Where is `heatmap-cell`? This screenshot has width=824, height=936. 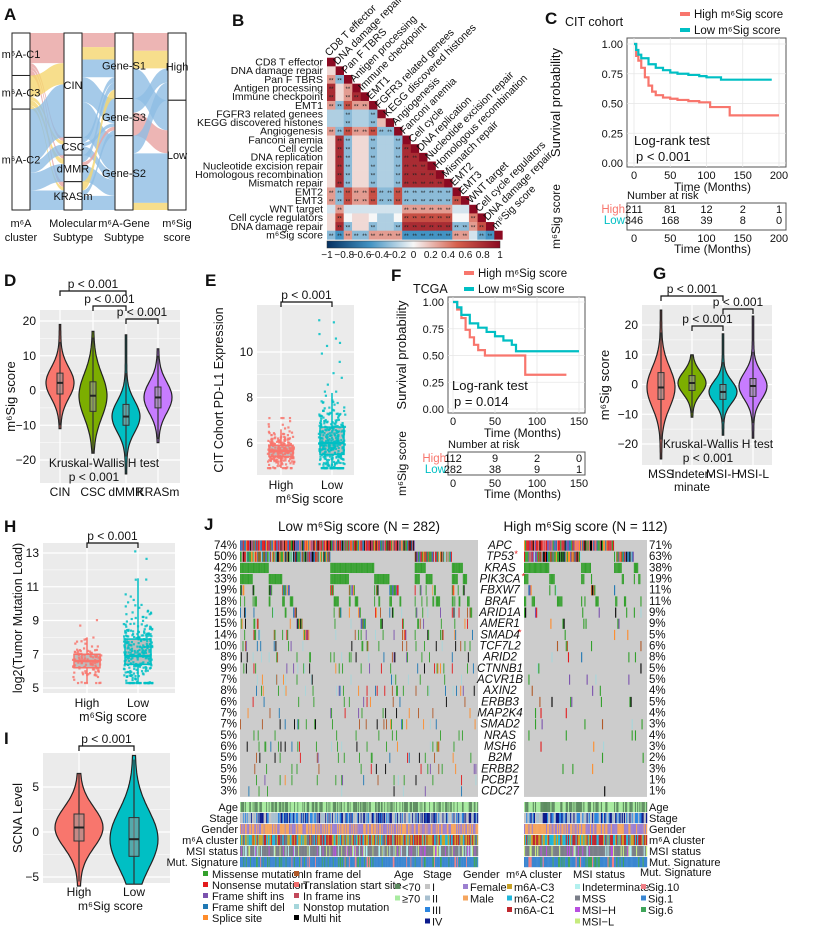 heatmap-cell is located at coordinates (365, 175).